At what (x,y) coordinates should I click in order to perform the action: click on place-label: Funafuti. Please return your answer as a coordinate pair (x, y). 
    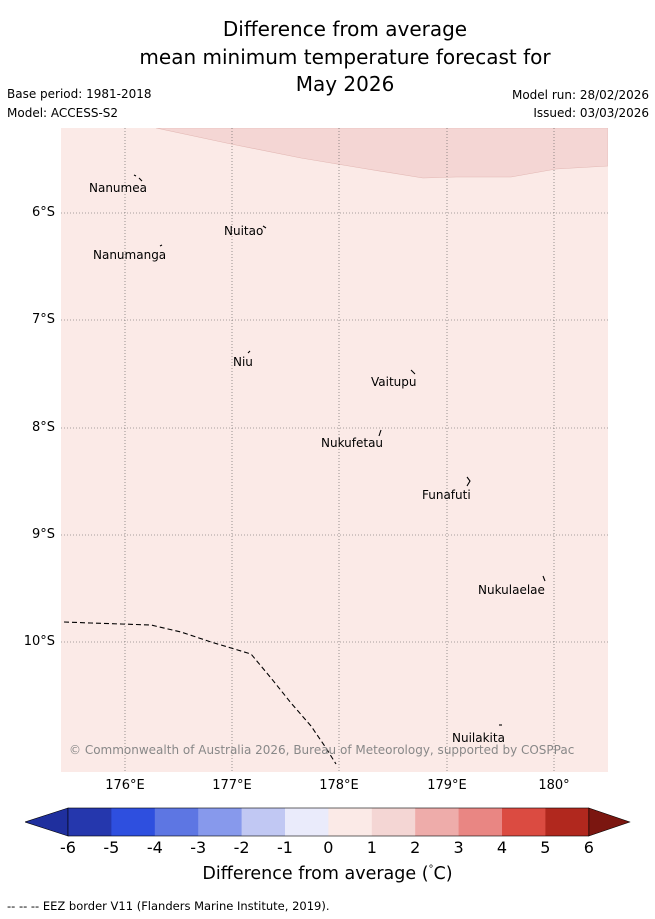
    Looking at the image, I should click on (446, 495).